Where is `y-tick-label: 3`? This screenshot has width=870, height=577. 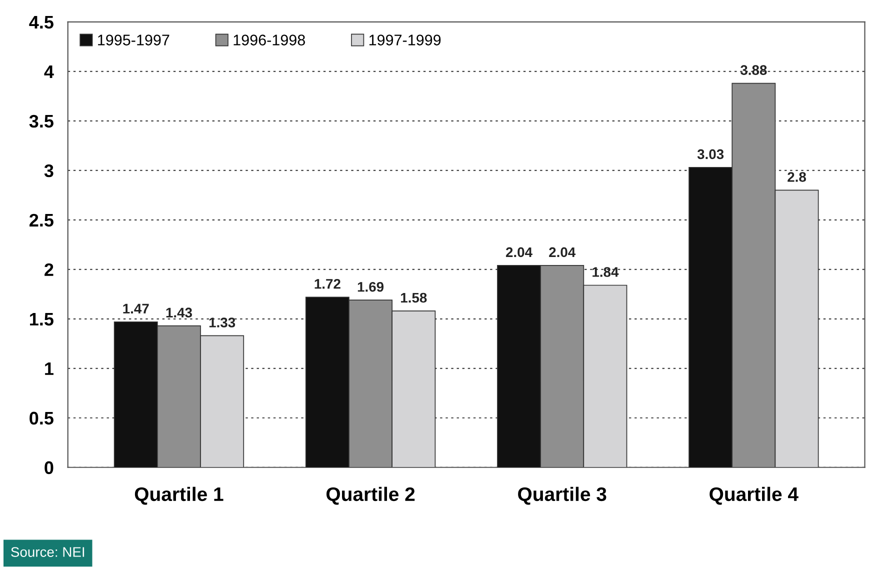 y-tick-label: 3 is located at coordinates (49, 171).